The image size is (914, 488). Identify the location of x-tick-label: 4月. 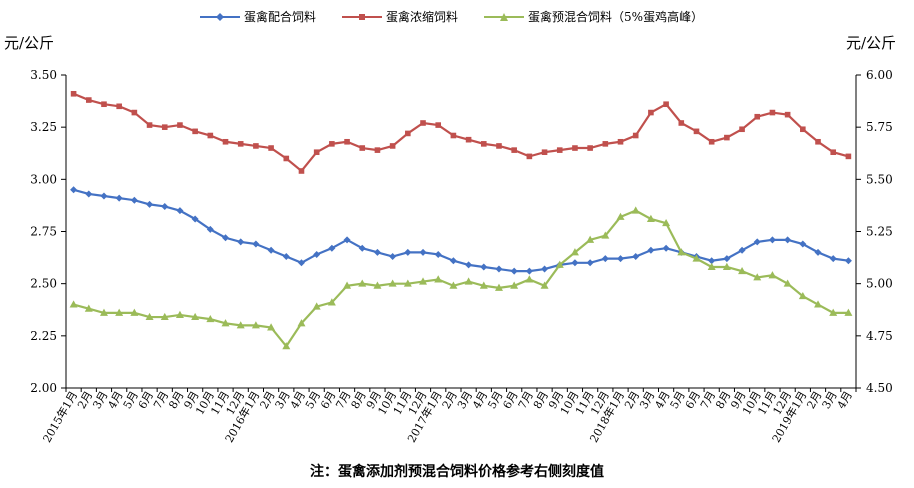
(845, 400).